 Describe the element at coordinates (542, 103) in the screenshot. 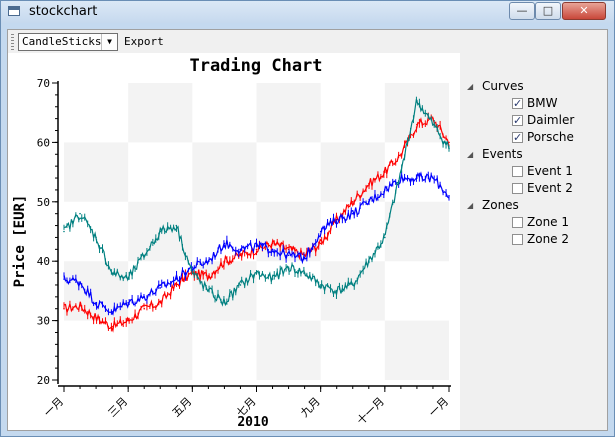

I see `tree-item-label: BMW` at that location.